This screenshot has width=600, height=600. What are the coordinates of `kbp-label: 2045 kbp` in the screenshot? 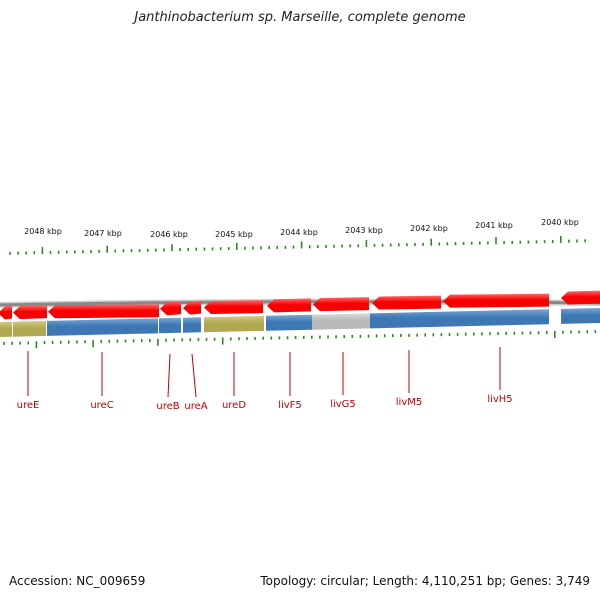 It's located at (234, 234).